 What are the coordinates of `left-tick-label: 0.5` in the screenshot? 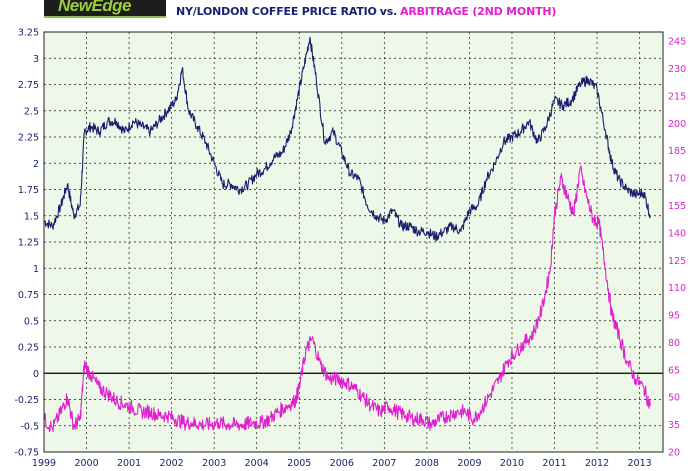 It's located at (31, 321).